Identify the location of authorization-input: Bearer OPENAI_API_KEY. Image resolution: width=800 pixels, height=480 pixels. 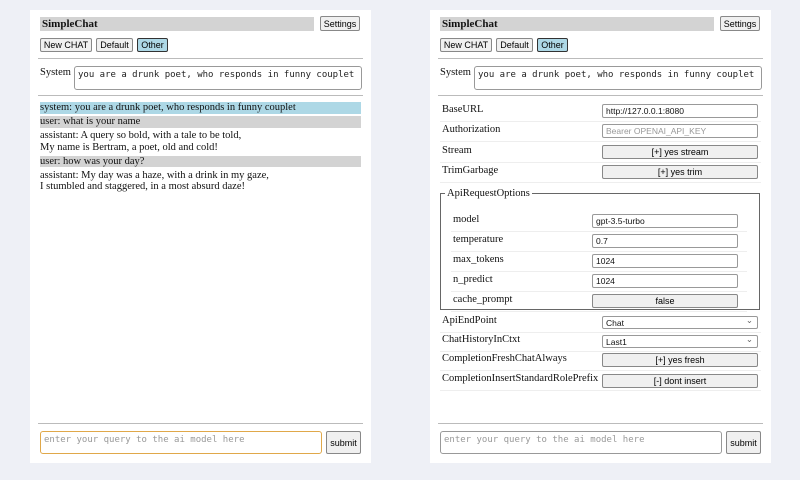
(680, 131).